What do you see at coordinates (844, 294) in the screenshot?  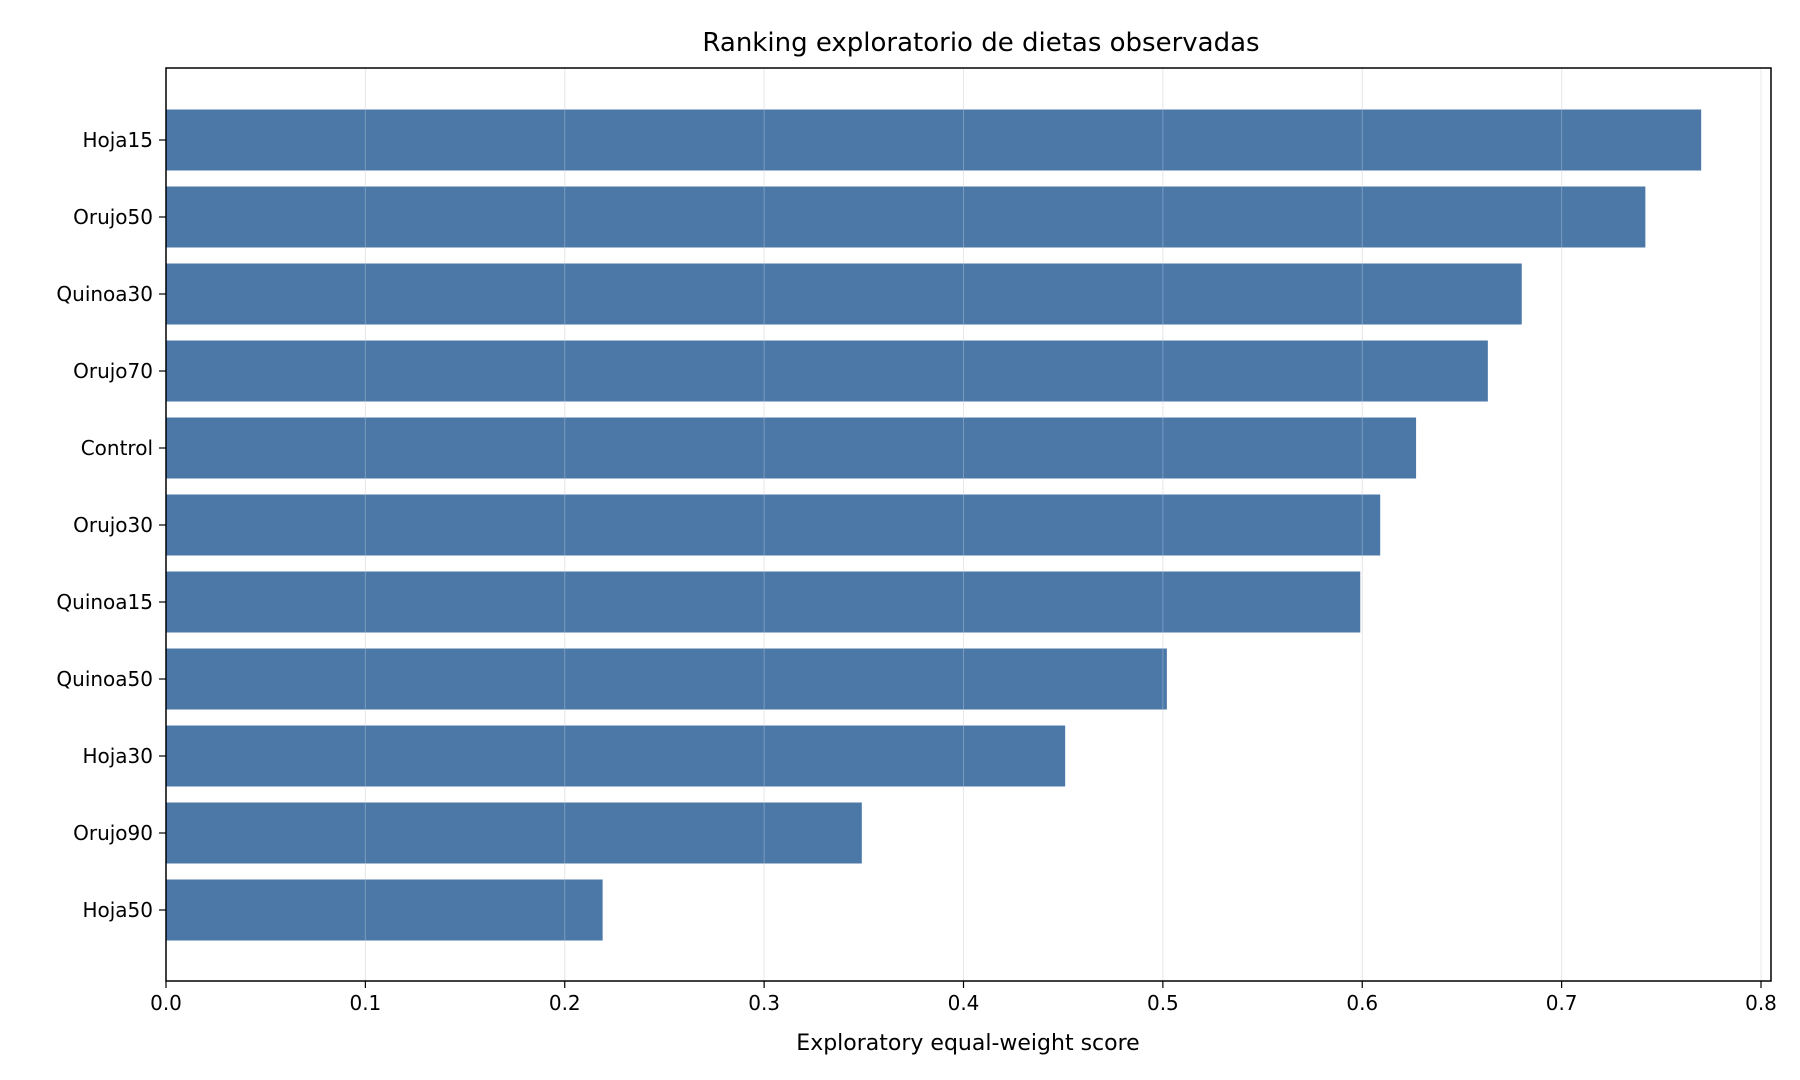 I see `bar-quinoa30` at bounding box center [844, 294].